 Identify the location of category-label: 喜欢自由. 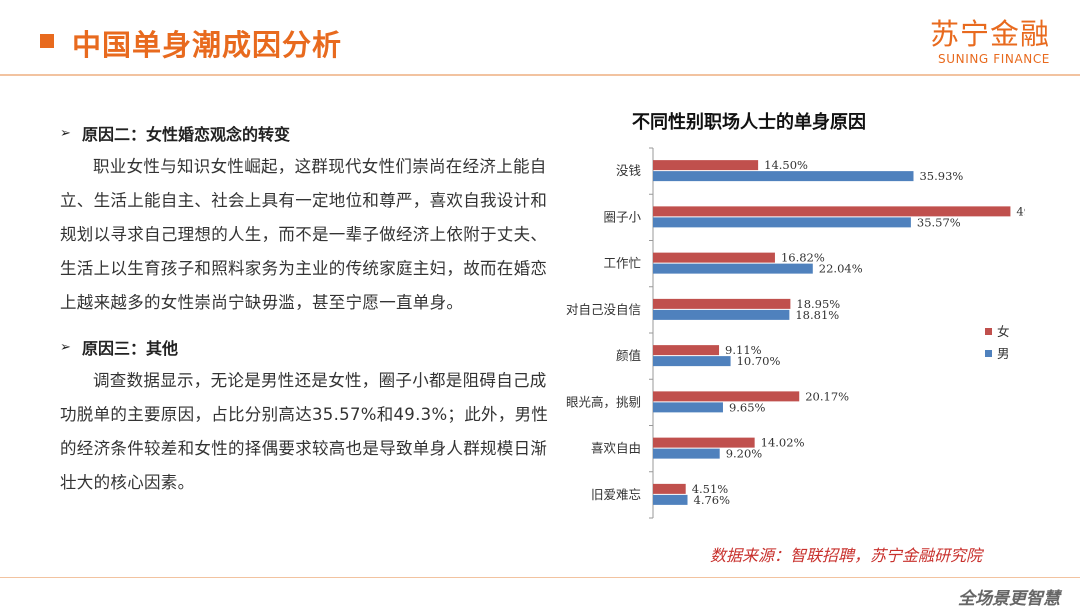
(616, 448).